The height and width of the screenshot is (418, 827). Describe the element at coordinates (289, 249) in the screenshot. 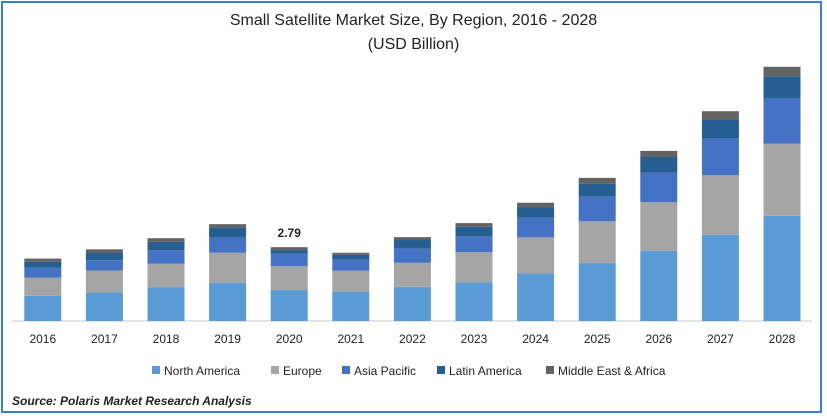

I see `bar-segment-2020-middle-east-africa` at that location.